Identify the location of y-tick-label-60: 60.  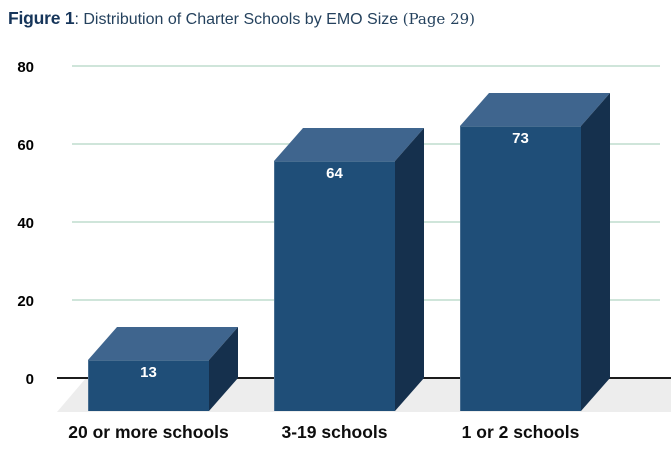
(25, 145).